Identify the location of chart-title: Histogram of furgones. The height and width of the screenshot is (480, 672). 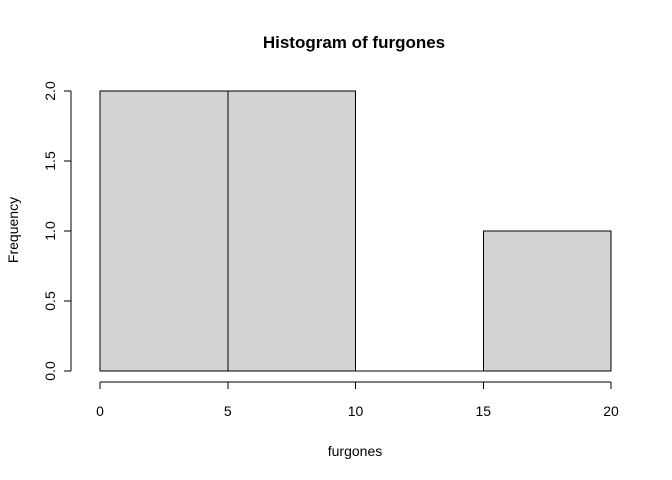
(354, 42).